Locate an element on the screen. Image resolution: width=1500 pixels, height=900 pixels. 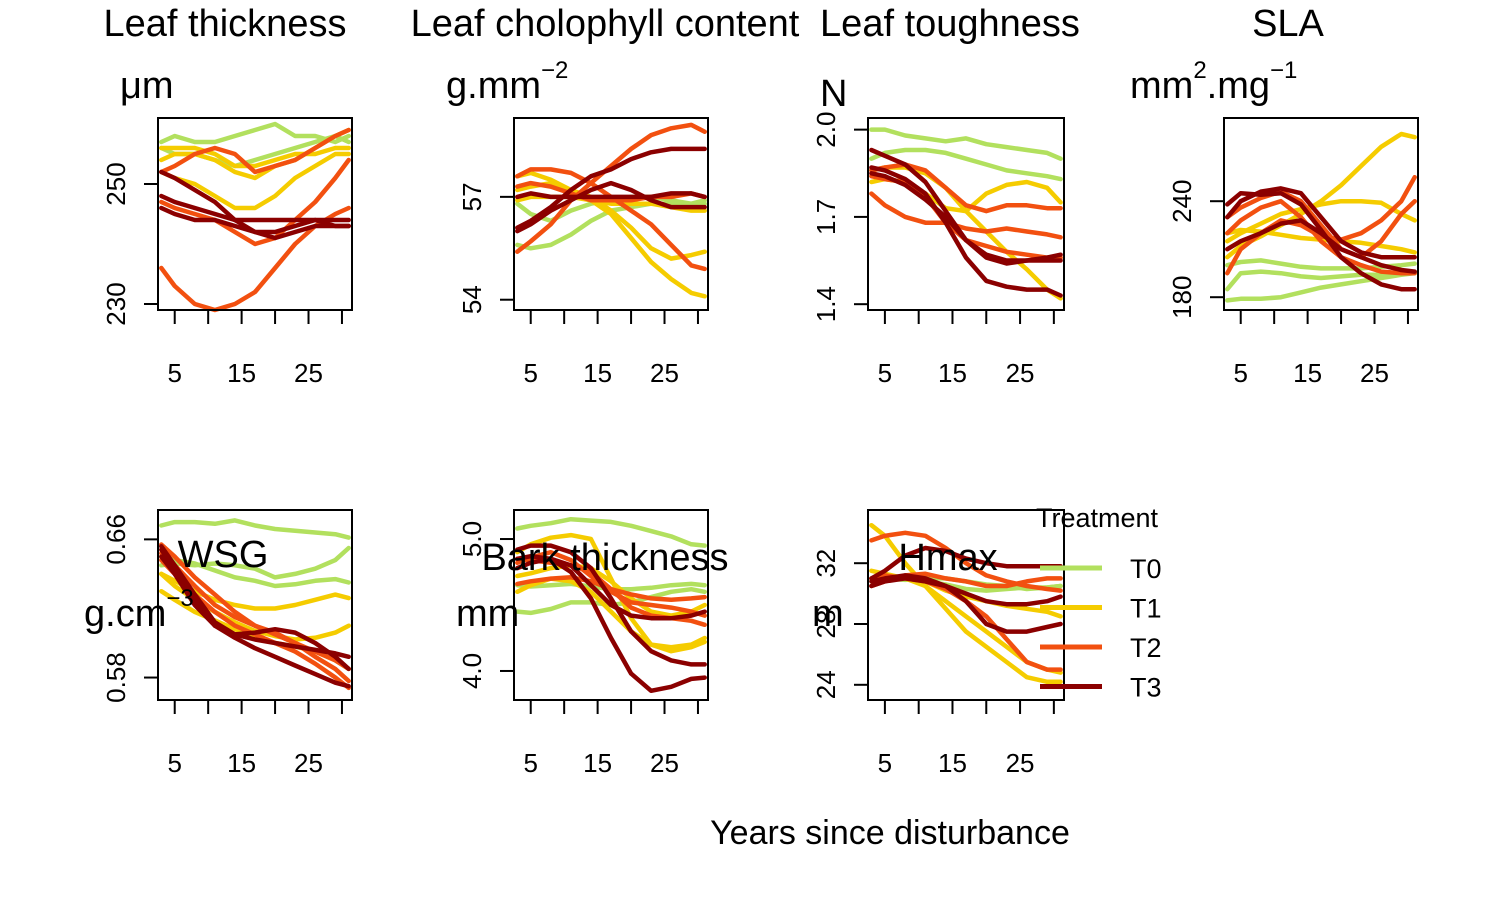
panel-7: 5 15 25 24 28 32 Hmax m is located at coordinates (938, 643).